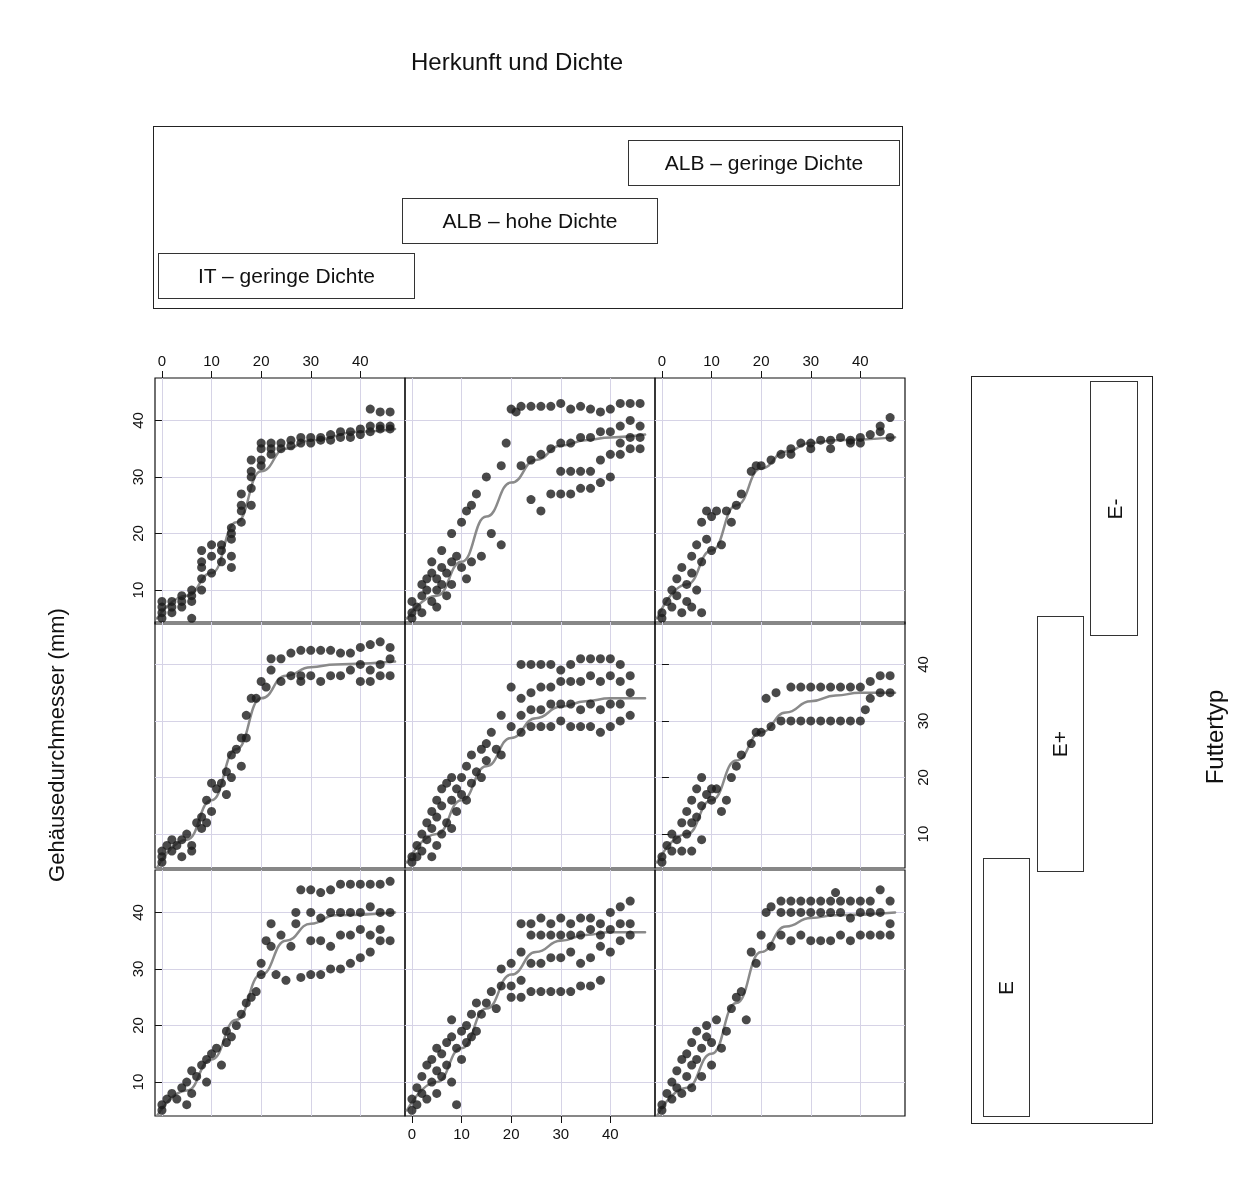 This screenshot has height=1178, width=1253. I want to click on text: ALB – hohe Dichte, so click(530, 221).